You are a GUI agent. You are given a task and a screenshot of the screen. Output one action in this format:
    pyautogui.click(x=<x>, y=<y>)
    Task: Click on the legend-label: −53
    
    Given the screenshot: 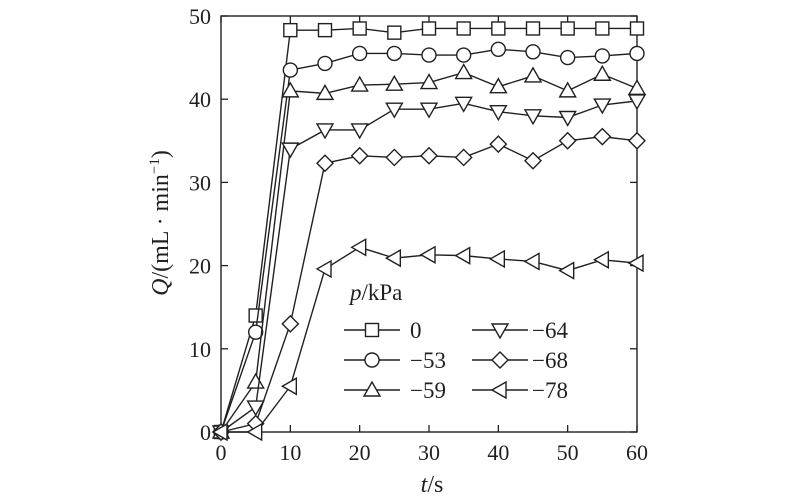 What is the action you would take?
    pyautogui.click(x=428, y=360)
    